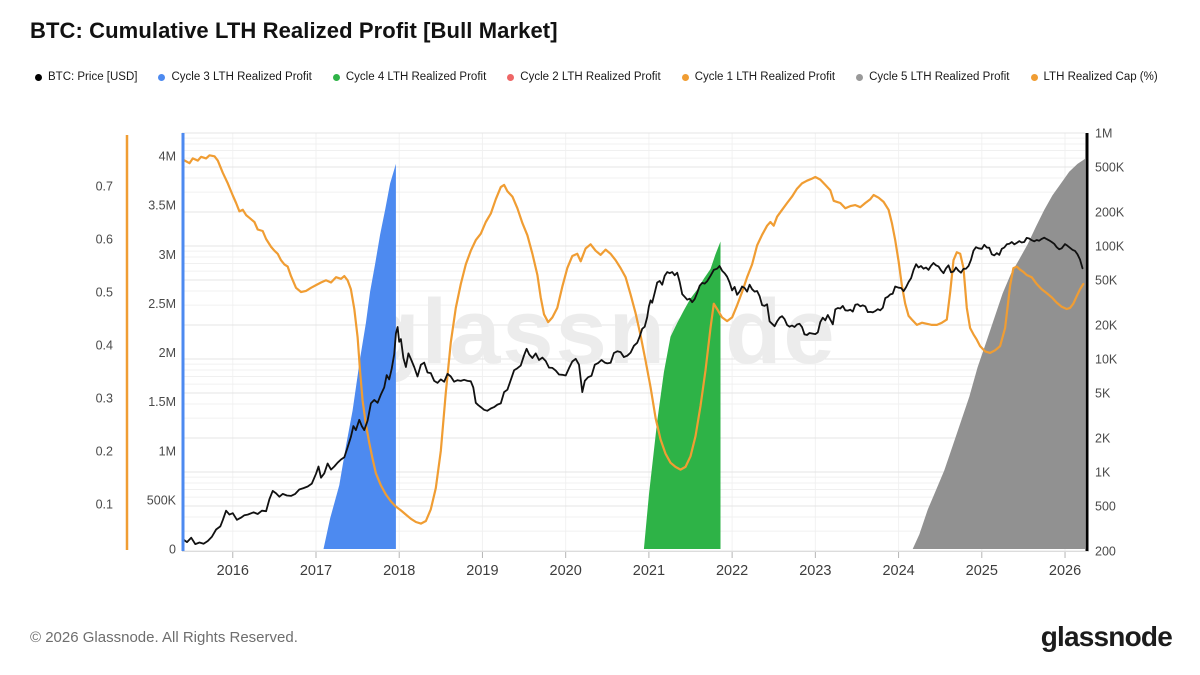  What do you see at coordinates (982, 571) in the screenshot?
I see `axis-tick-label: 2025` at bounding box center [982, 571].